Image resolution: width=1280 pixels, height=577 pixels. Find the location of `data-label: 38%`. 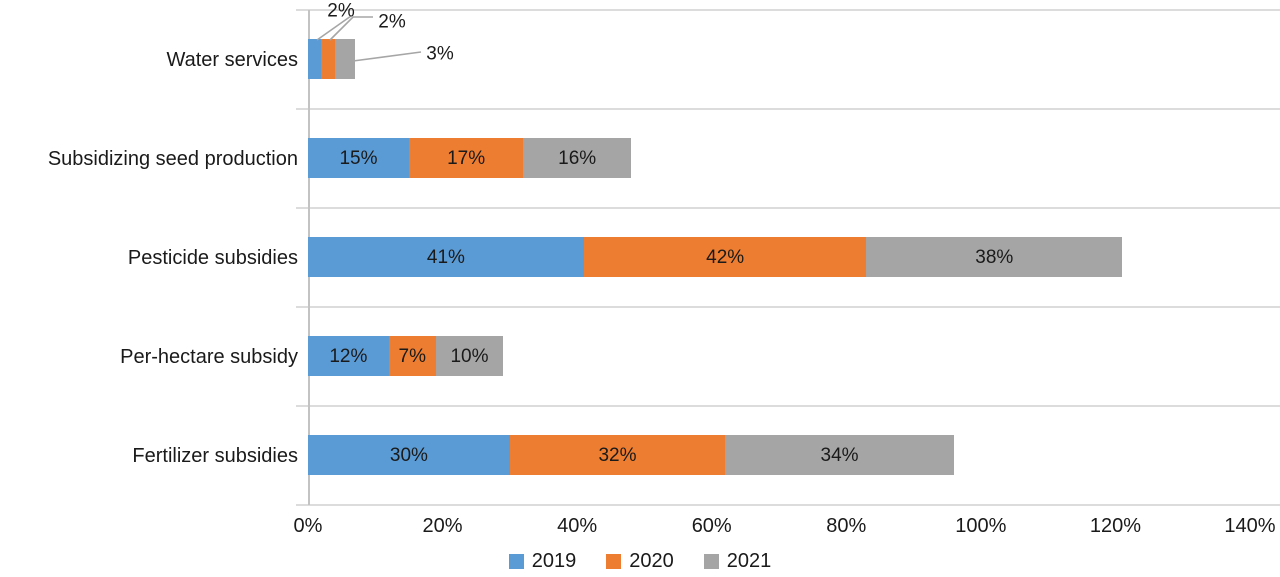

data-label: 38% is located at coordinates (994, 257).